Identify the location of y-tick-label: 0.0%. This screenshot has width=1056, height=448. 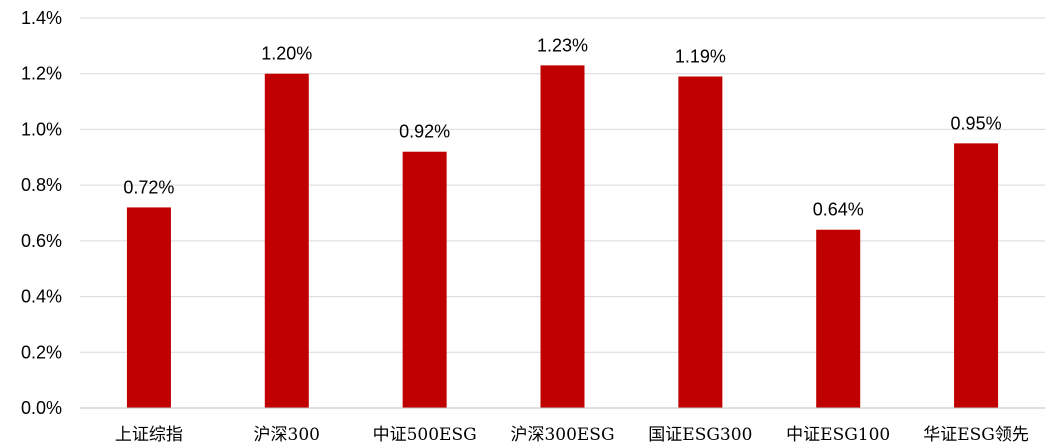
(41, 408).